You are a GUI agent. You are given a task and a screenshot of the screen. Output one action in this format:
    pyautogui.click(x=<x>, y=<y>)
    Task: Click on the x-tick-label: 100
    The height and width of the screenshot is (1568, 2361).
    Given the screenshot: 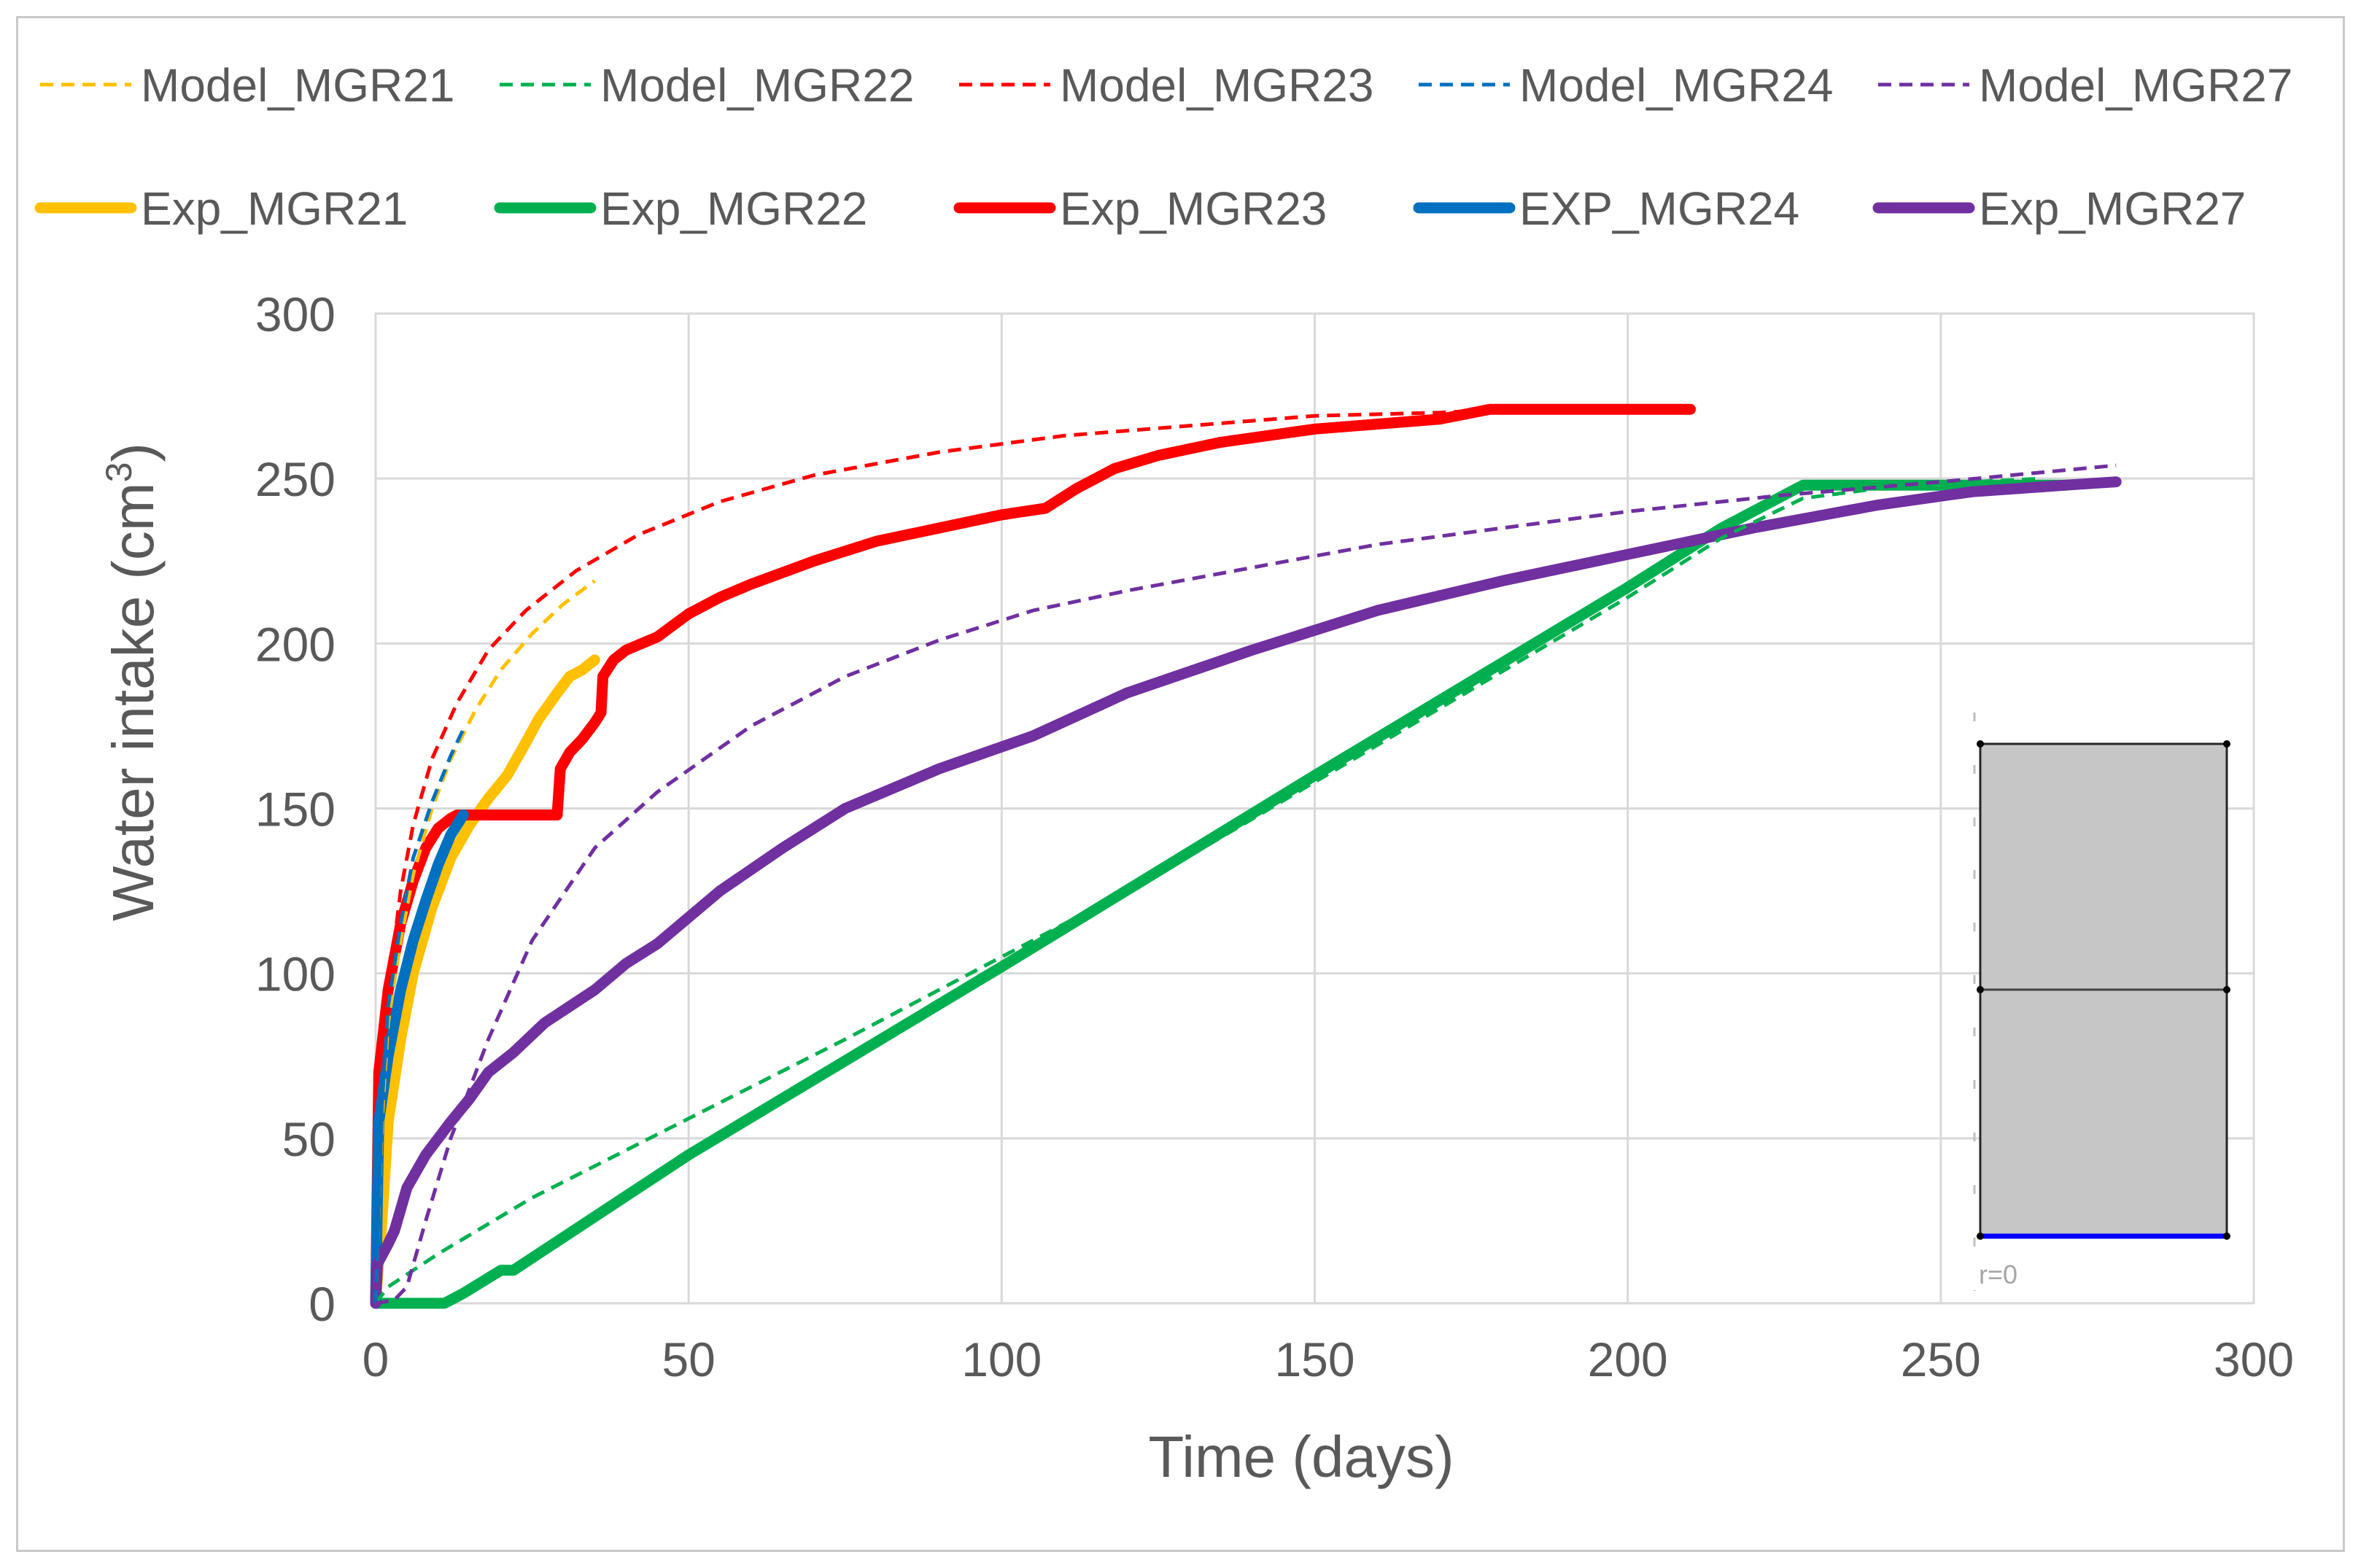 What is the action you would take?
    pyautogui.click(x=1002, y=1359)
    